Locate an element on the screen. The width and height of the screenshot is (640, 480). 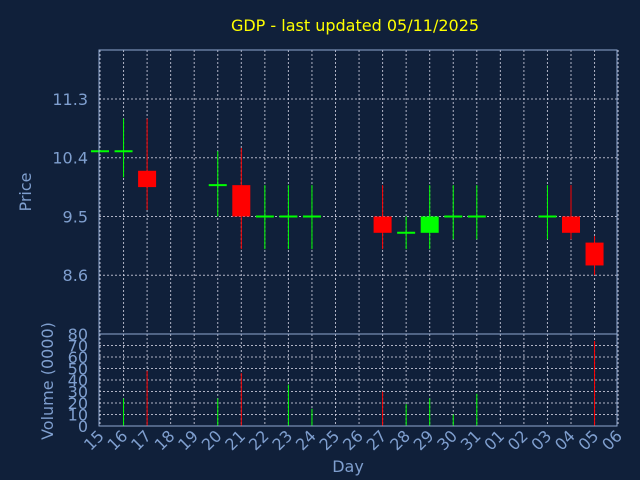
price-tick-label: 9.5 is located at coordinates (75, 216).